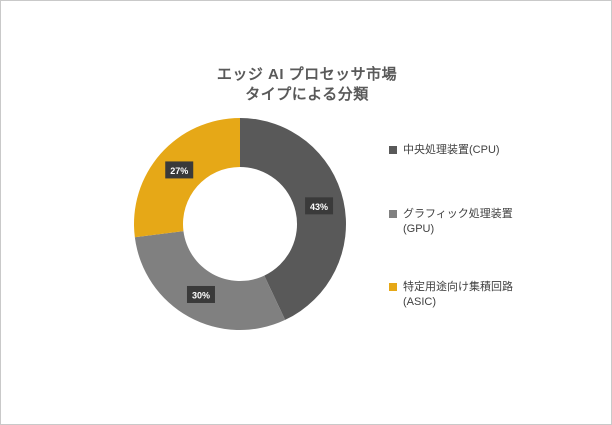 The height and width of the screenshot is (425, 612). I want to click on legend-item-asic: 特定用途向け集積回路 (ASIC), so click(462, 295).